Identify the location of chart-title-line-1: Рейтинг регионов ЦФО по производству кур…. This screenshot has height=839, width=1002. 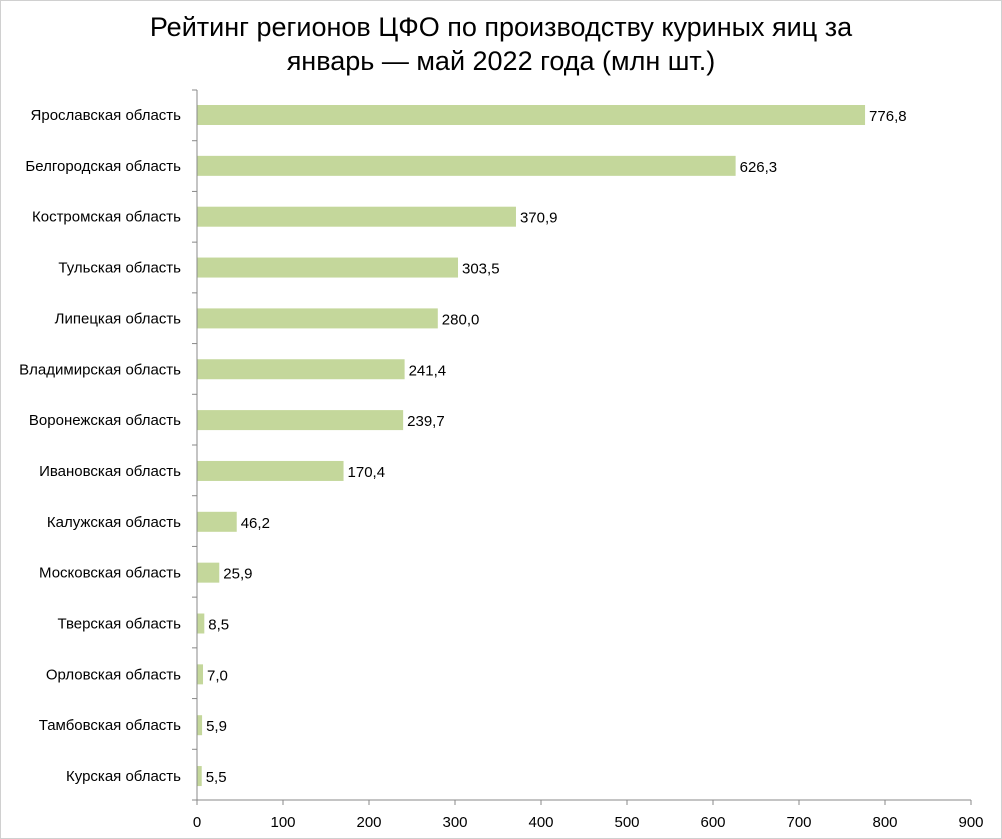
(501, 27).